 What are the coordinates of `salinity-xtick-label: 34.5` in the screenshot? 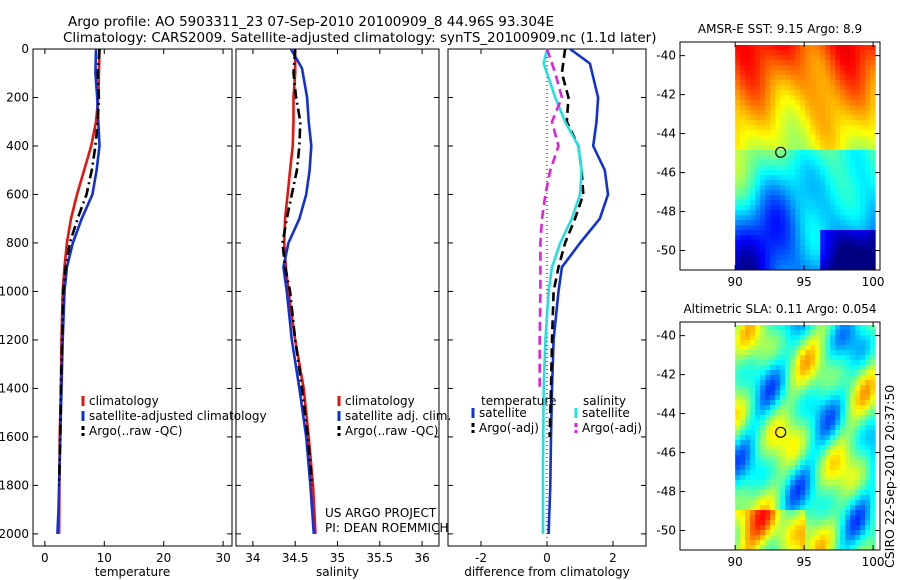 It's located at (295, 558).